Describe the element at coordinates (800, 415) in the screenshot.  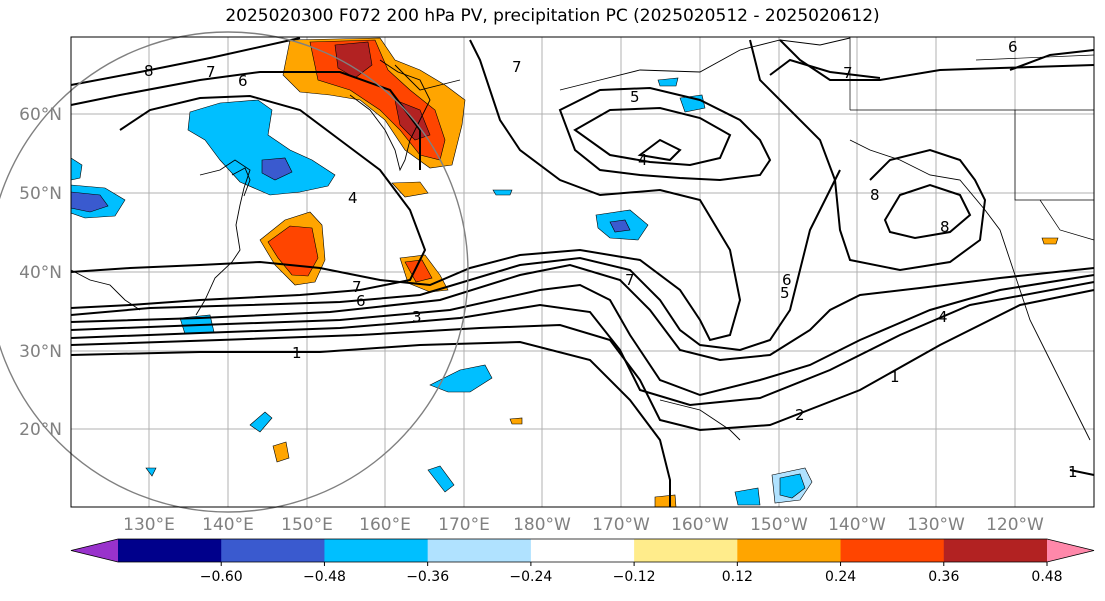
I see `contour-label: 2` at that location.